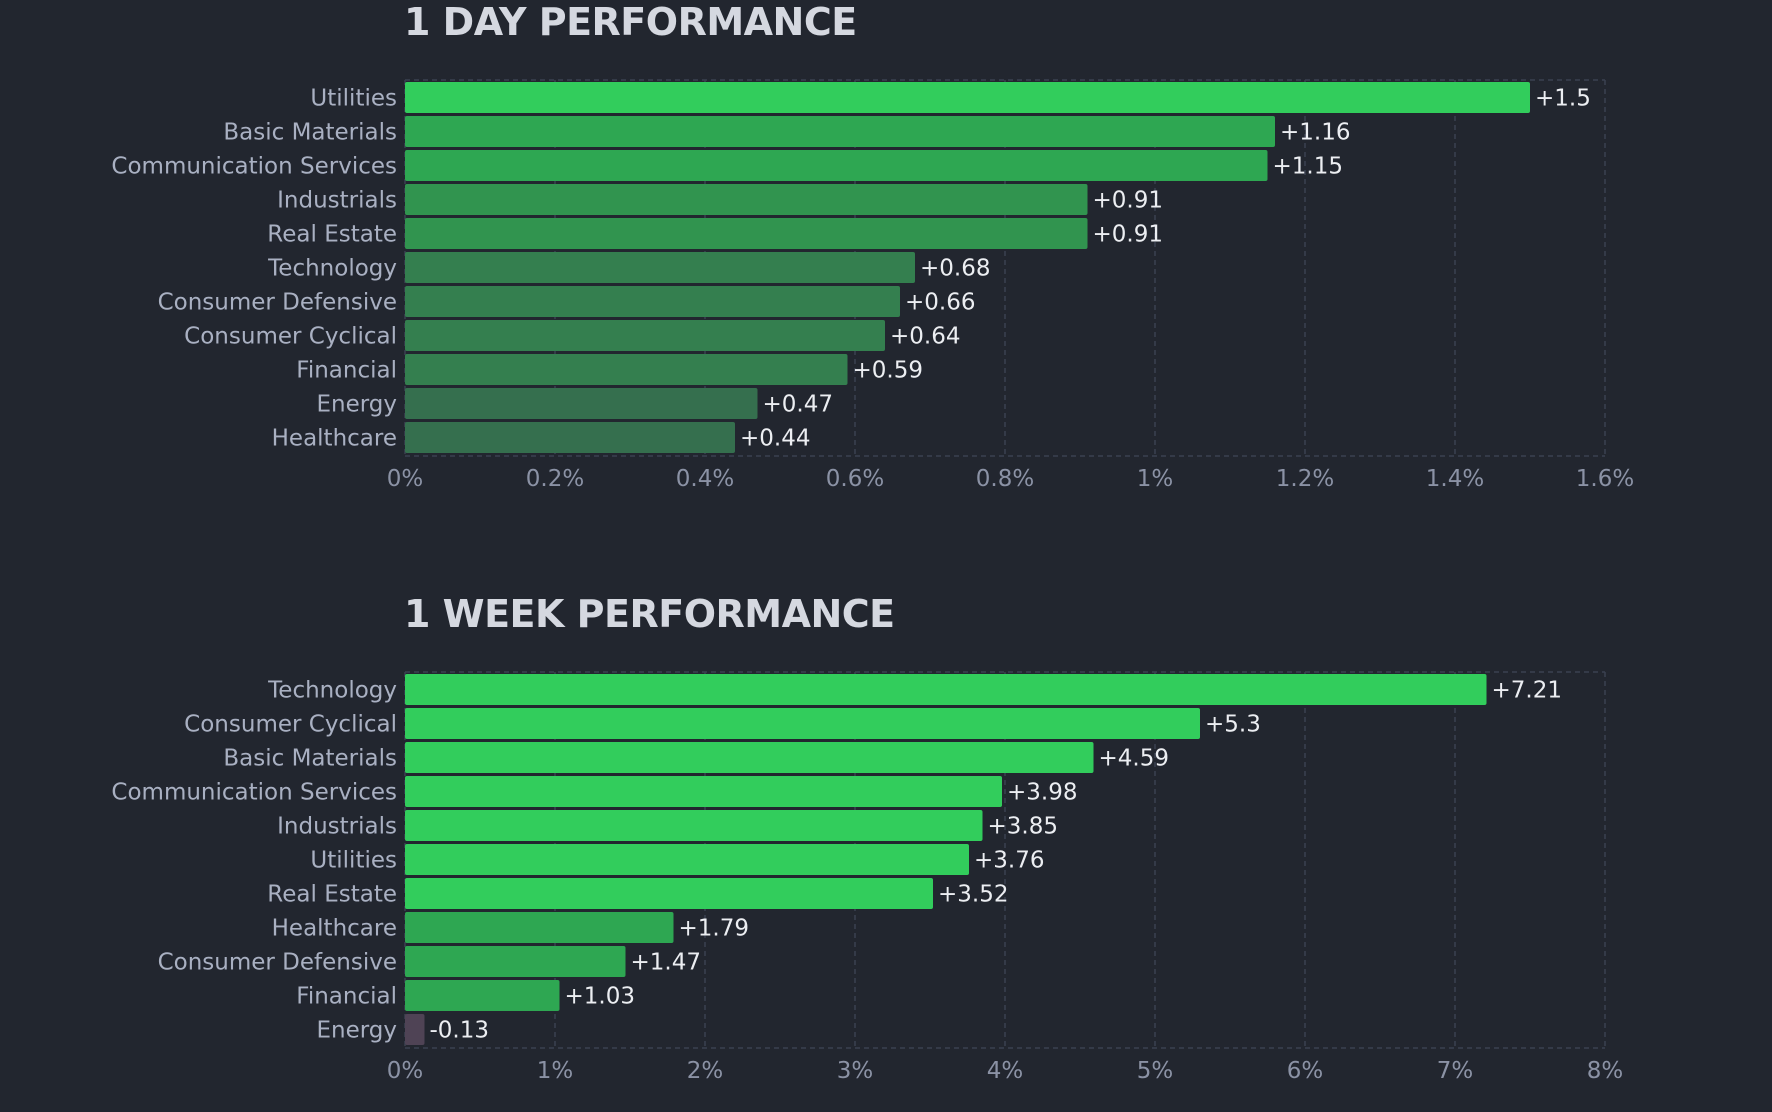 This screenshot has width=1772, height=1112. Describe the element at coordinates (630, 22) in the screenshot. I see `chart-title-1-day: 1 DAY PERFORMANCE` at that location.